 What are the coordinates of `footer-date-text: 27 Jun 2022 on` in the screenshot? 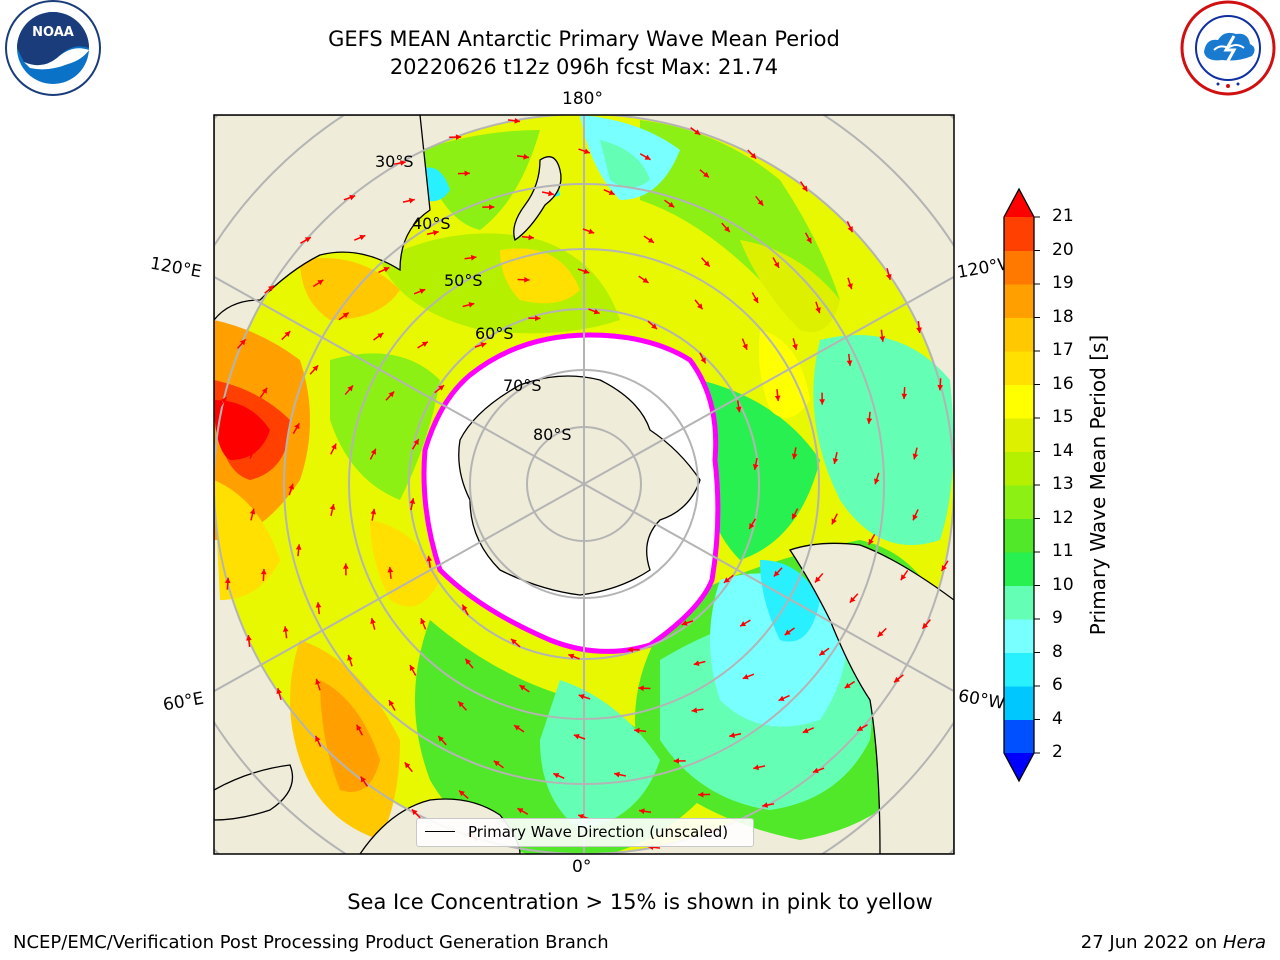 It's located at (1151, 942).